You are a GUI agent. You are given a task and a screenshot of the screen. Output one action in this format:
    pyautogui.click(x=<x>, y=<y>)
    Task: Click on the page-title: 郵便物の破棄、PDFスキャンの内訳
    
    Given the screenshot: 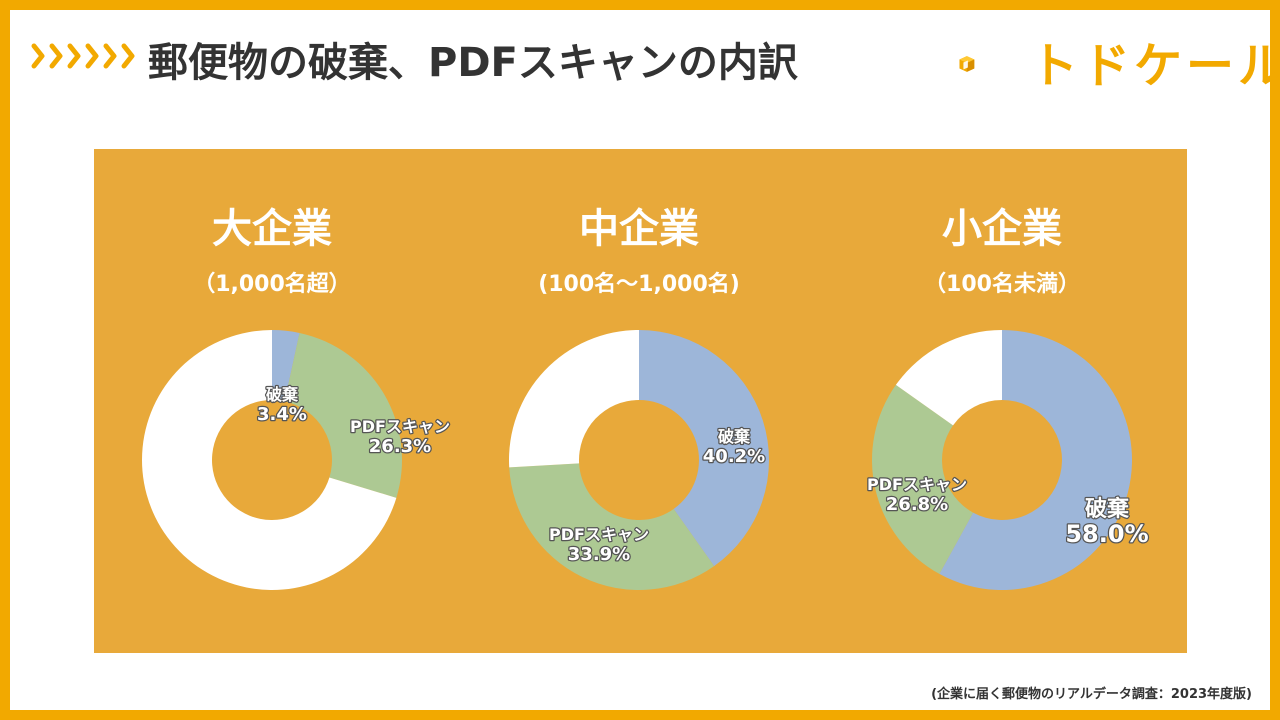 What is the action you would take?
    pyautogui.click(x=473, y=63)
    